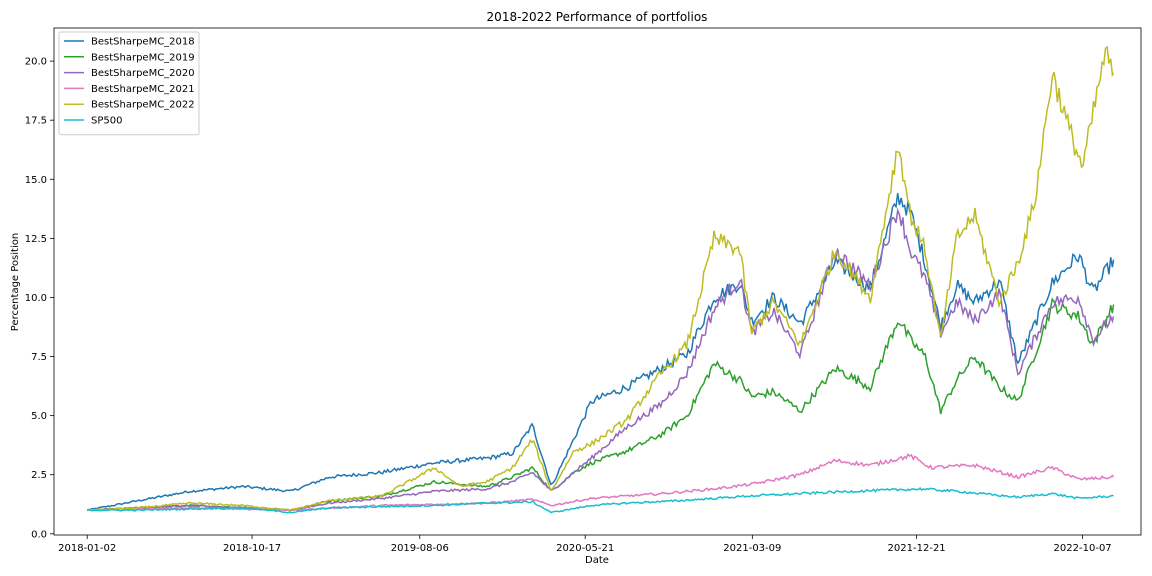 The width and height of the screenshot is (1152, 576). What do you see at coordinates (36, 298) in the screenshot?
I see `y-tick-label: 10.0` at bounding box center [36, 298].